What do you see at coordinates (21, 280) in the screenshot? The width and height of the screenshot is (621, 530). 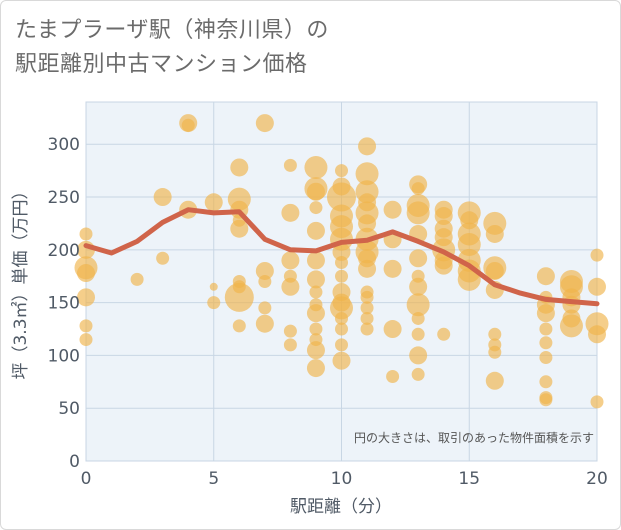 I see `y-axis-label: 坪（3.3㎡）単価（万円）` at bounding box center [21, 280].